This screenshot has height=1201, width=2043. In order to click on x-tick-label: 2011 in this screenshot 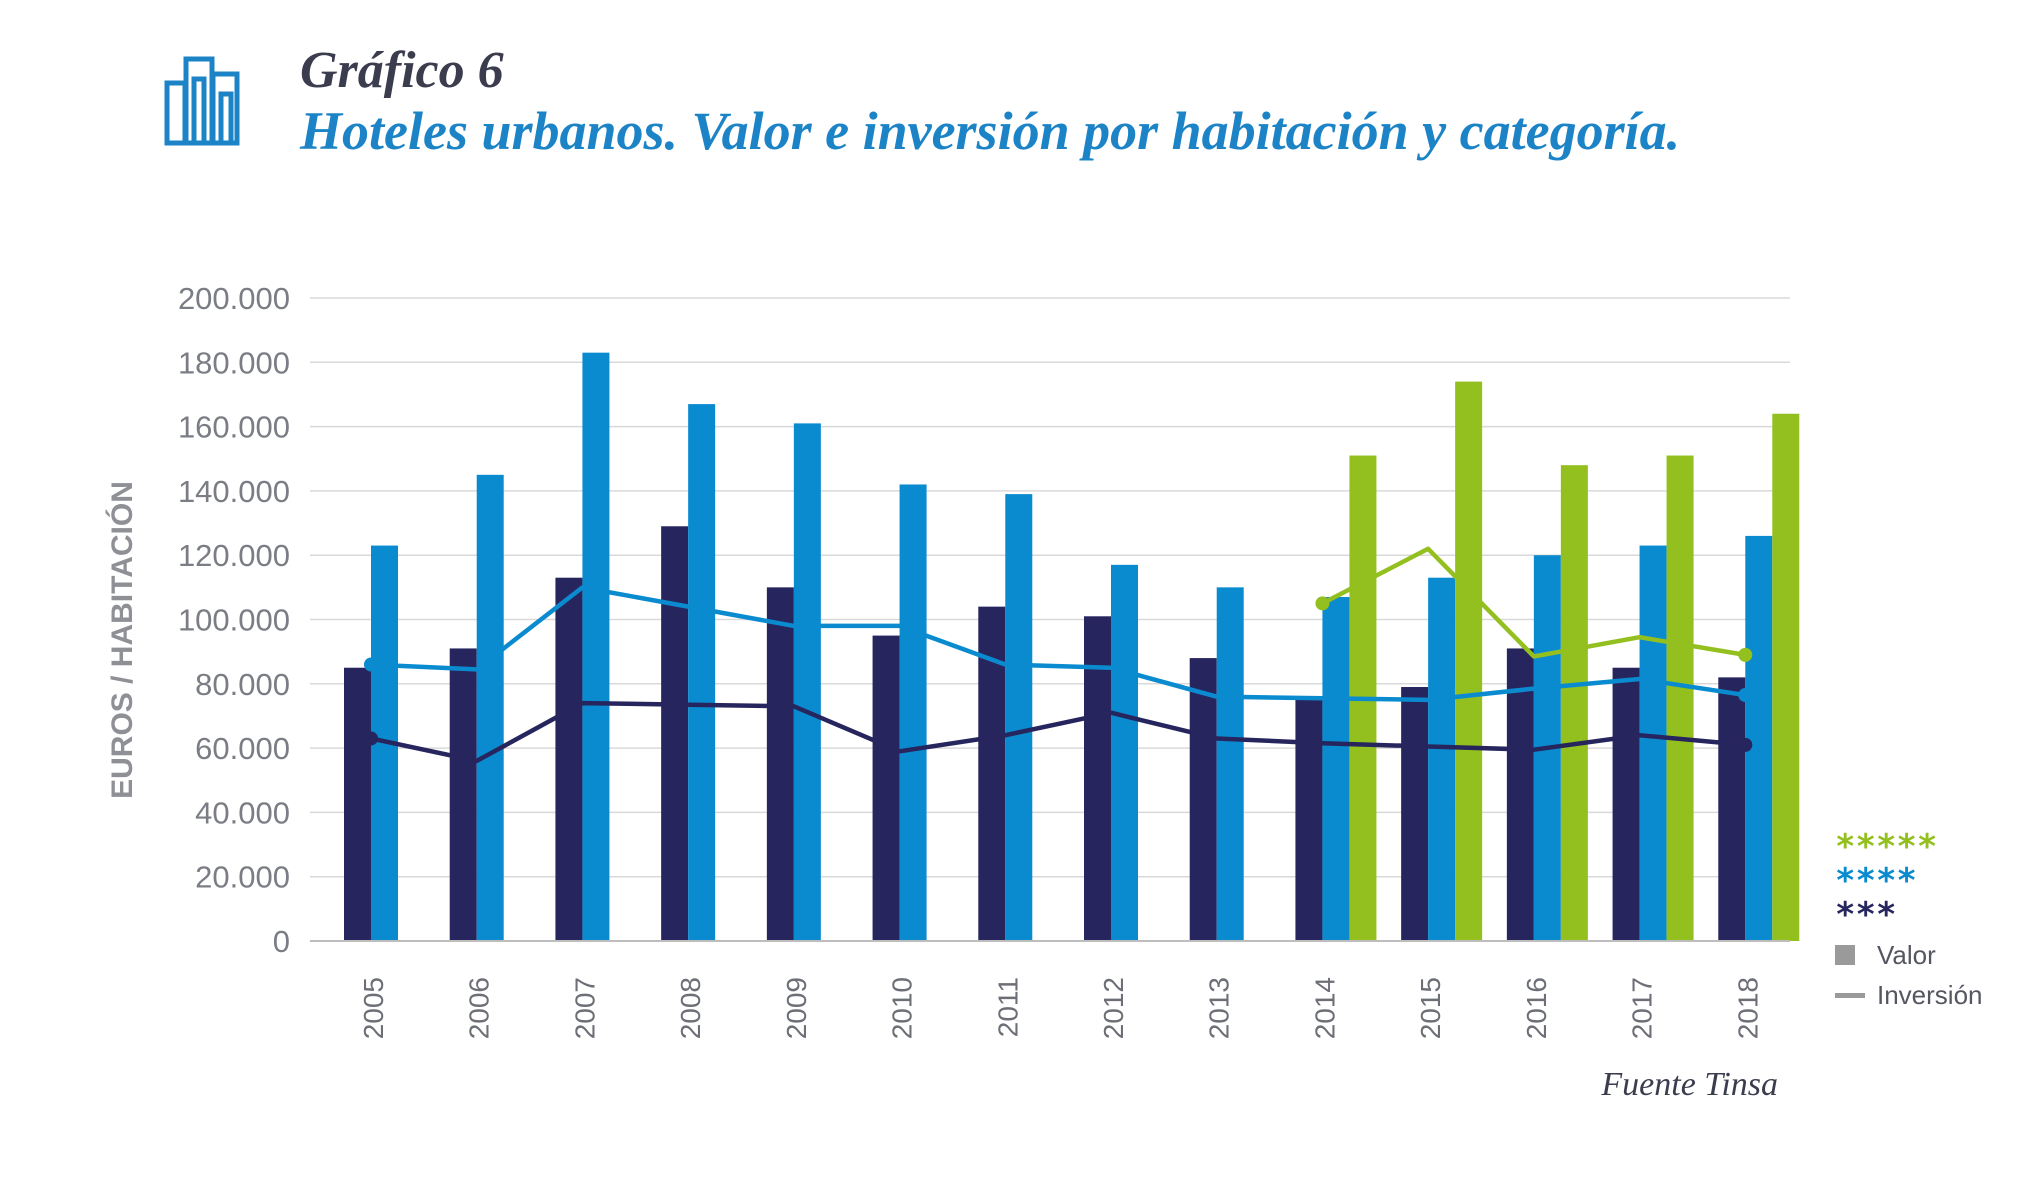, I will do `click(1007, 1007)`.